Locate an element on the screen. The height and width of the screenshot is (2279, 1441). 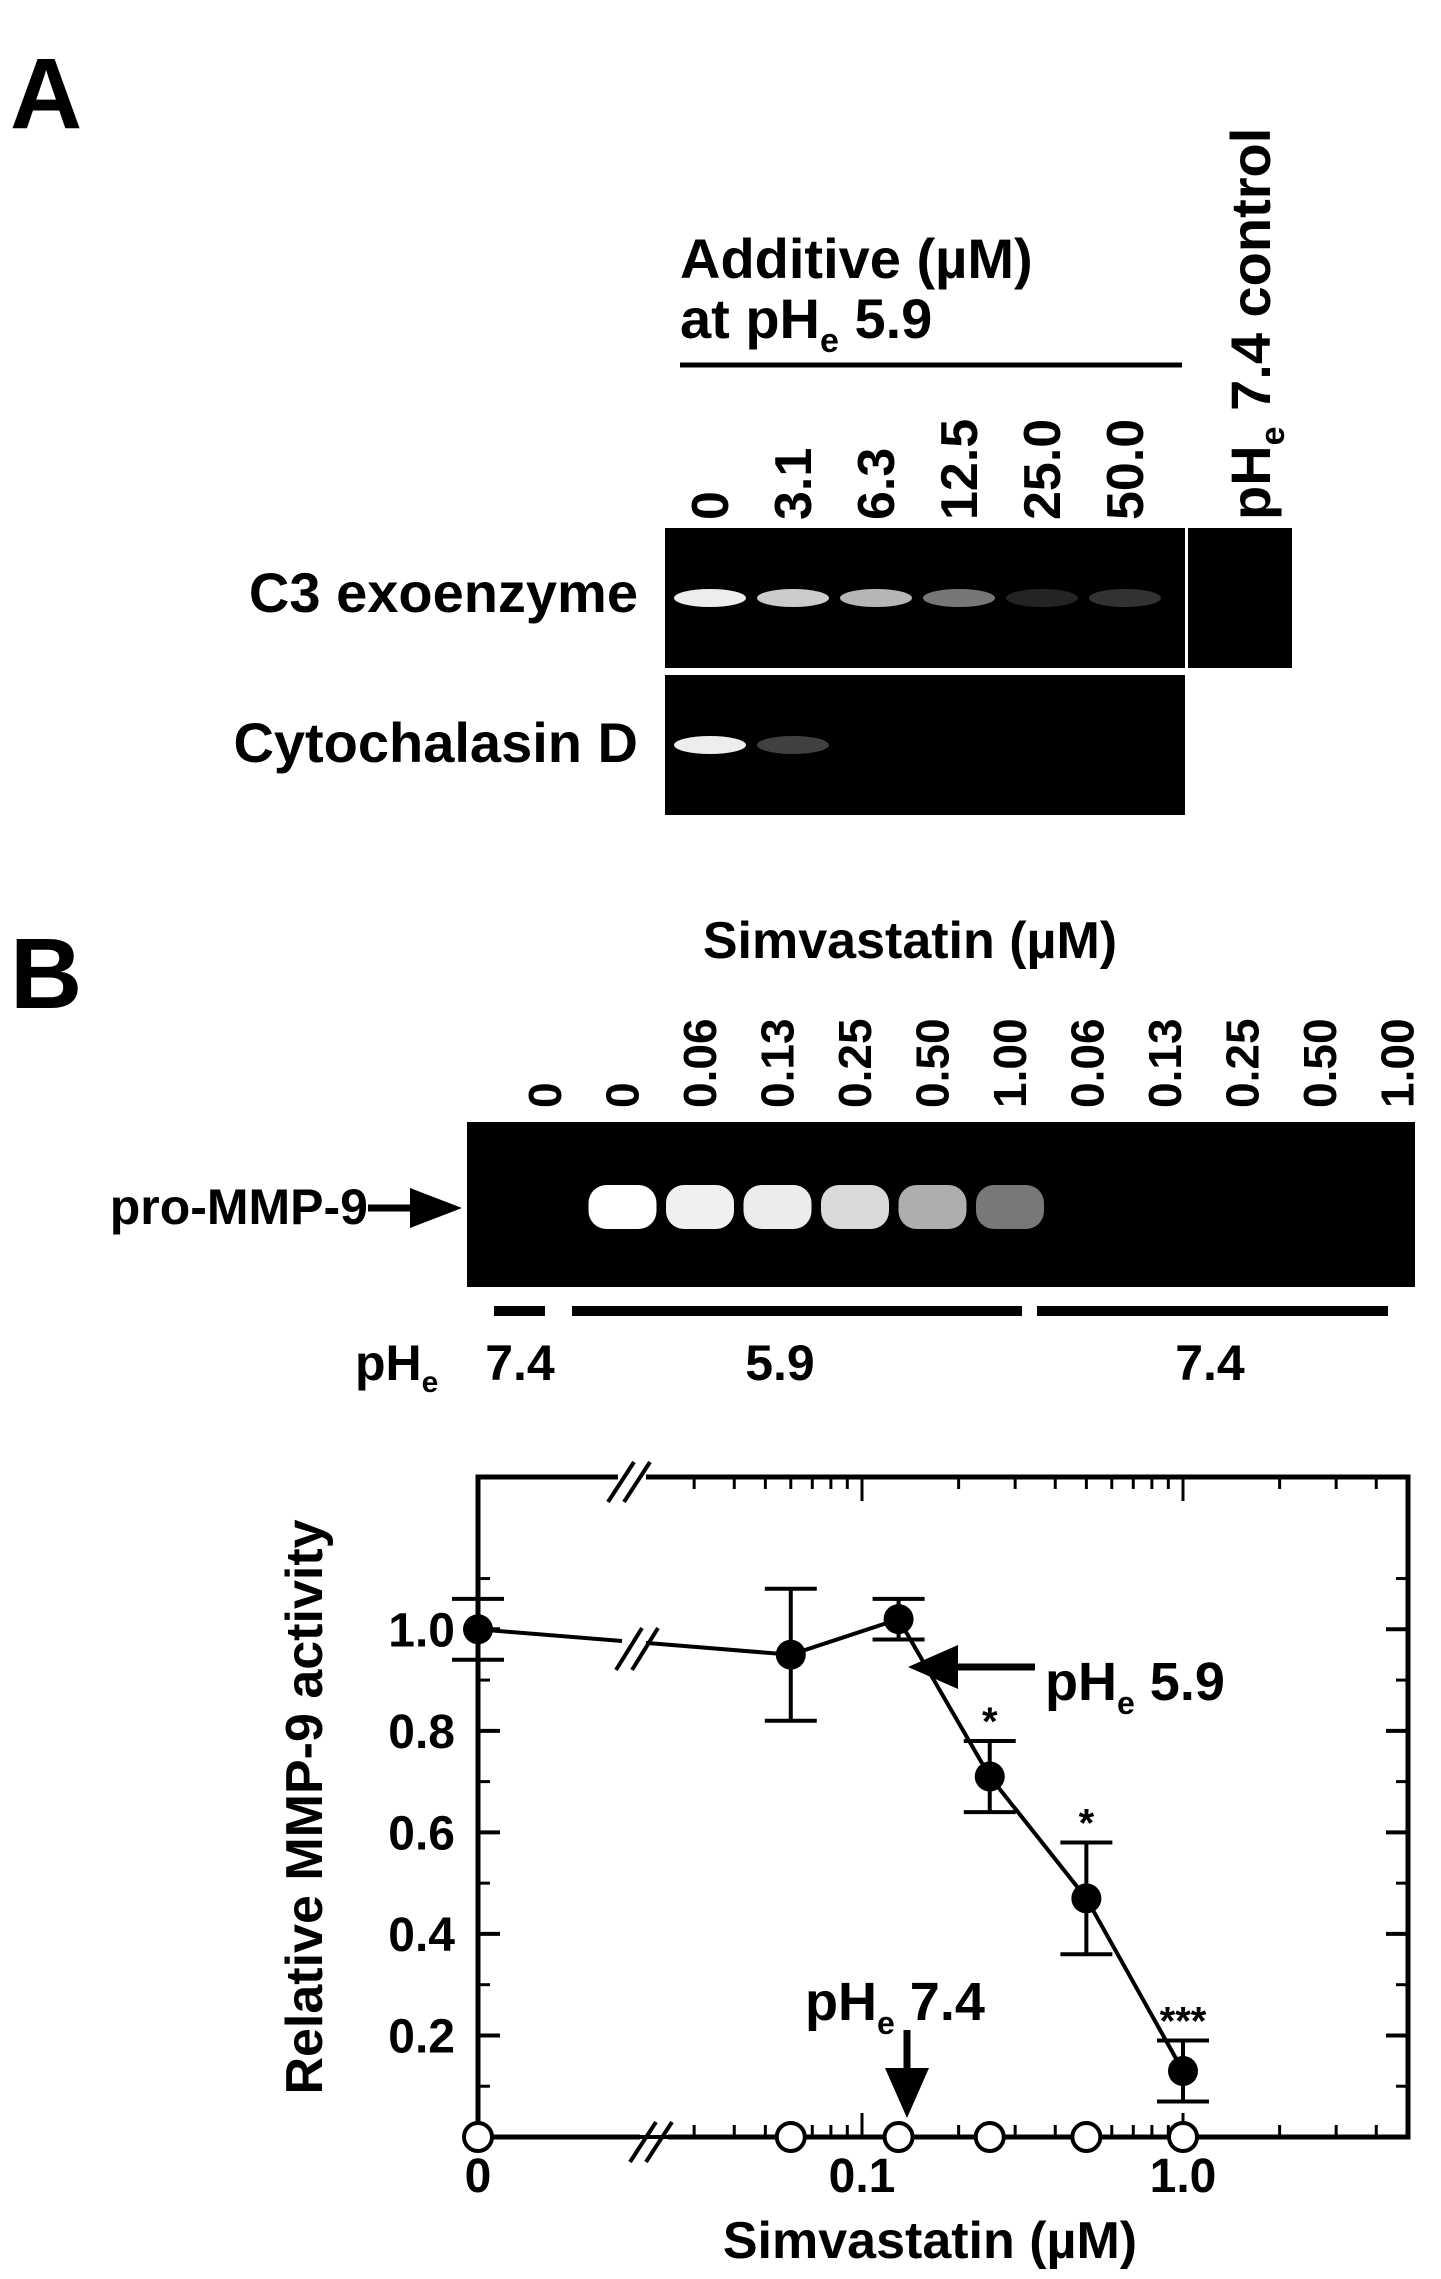
pro-mmp9-label: pro-MMP-9 is located at coordinates (239, 1207).